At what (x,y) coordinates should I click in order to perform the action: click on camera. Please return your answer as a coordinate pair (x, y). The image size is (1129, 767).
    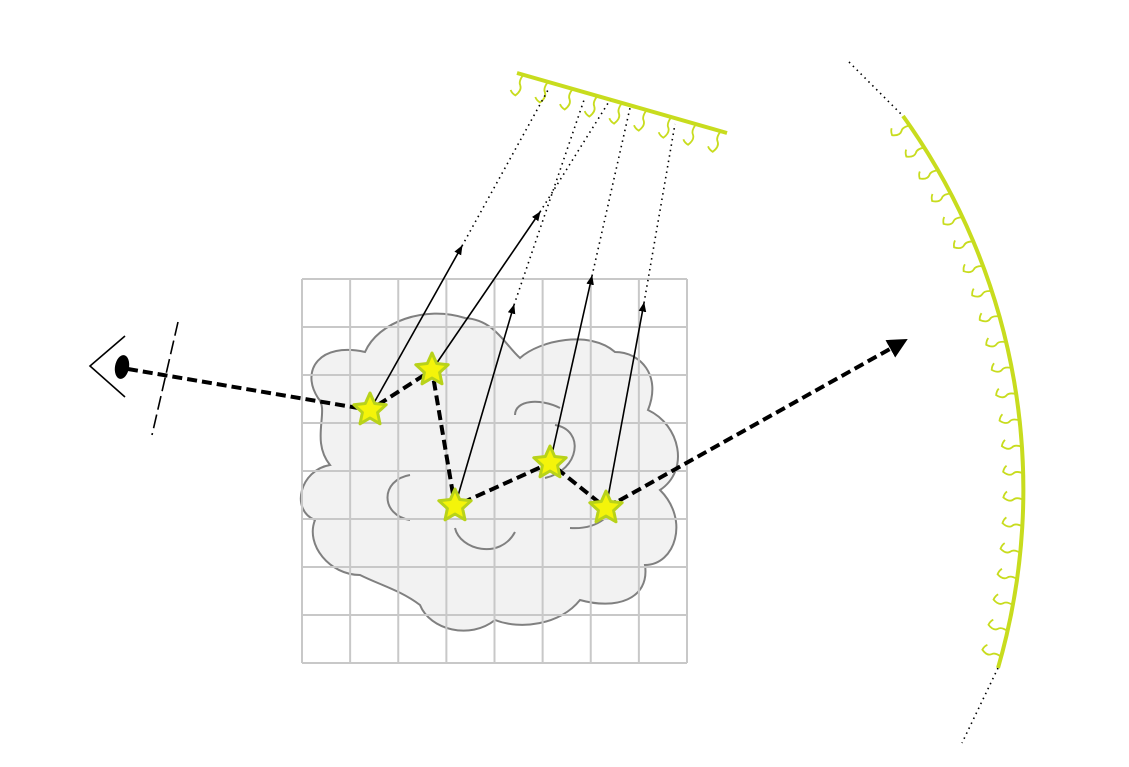
    Looking at the image, I should click on (133, 378).